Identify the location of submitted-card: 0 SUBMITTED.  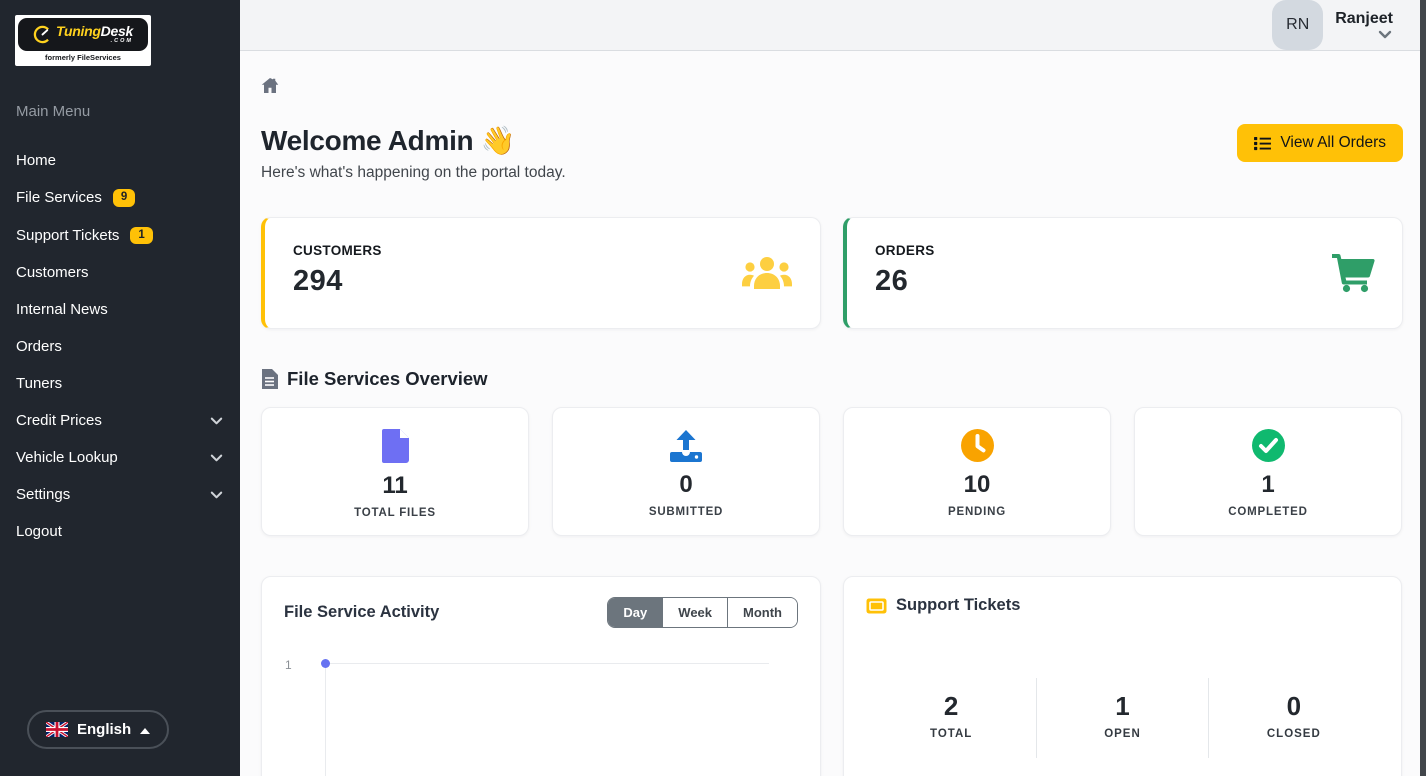
(686, 471).